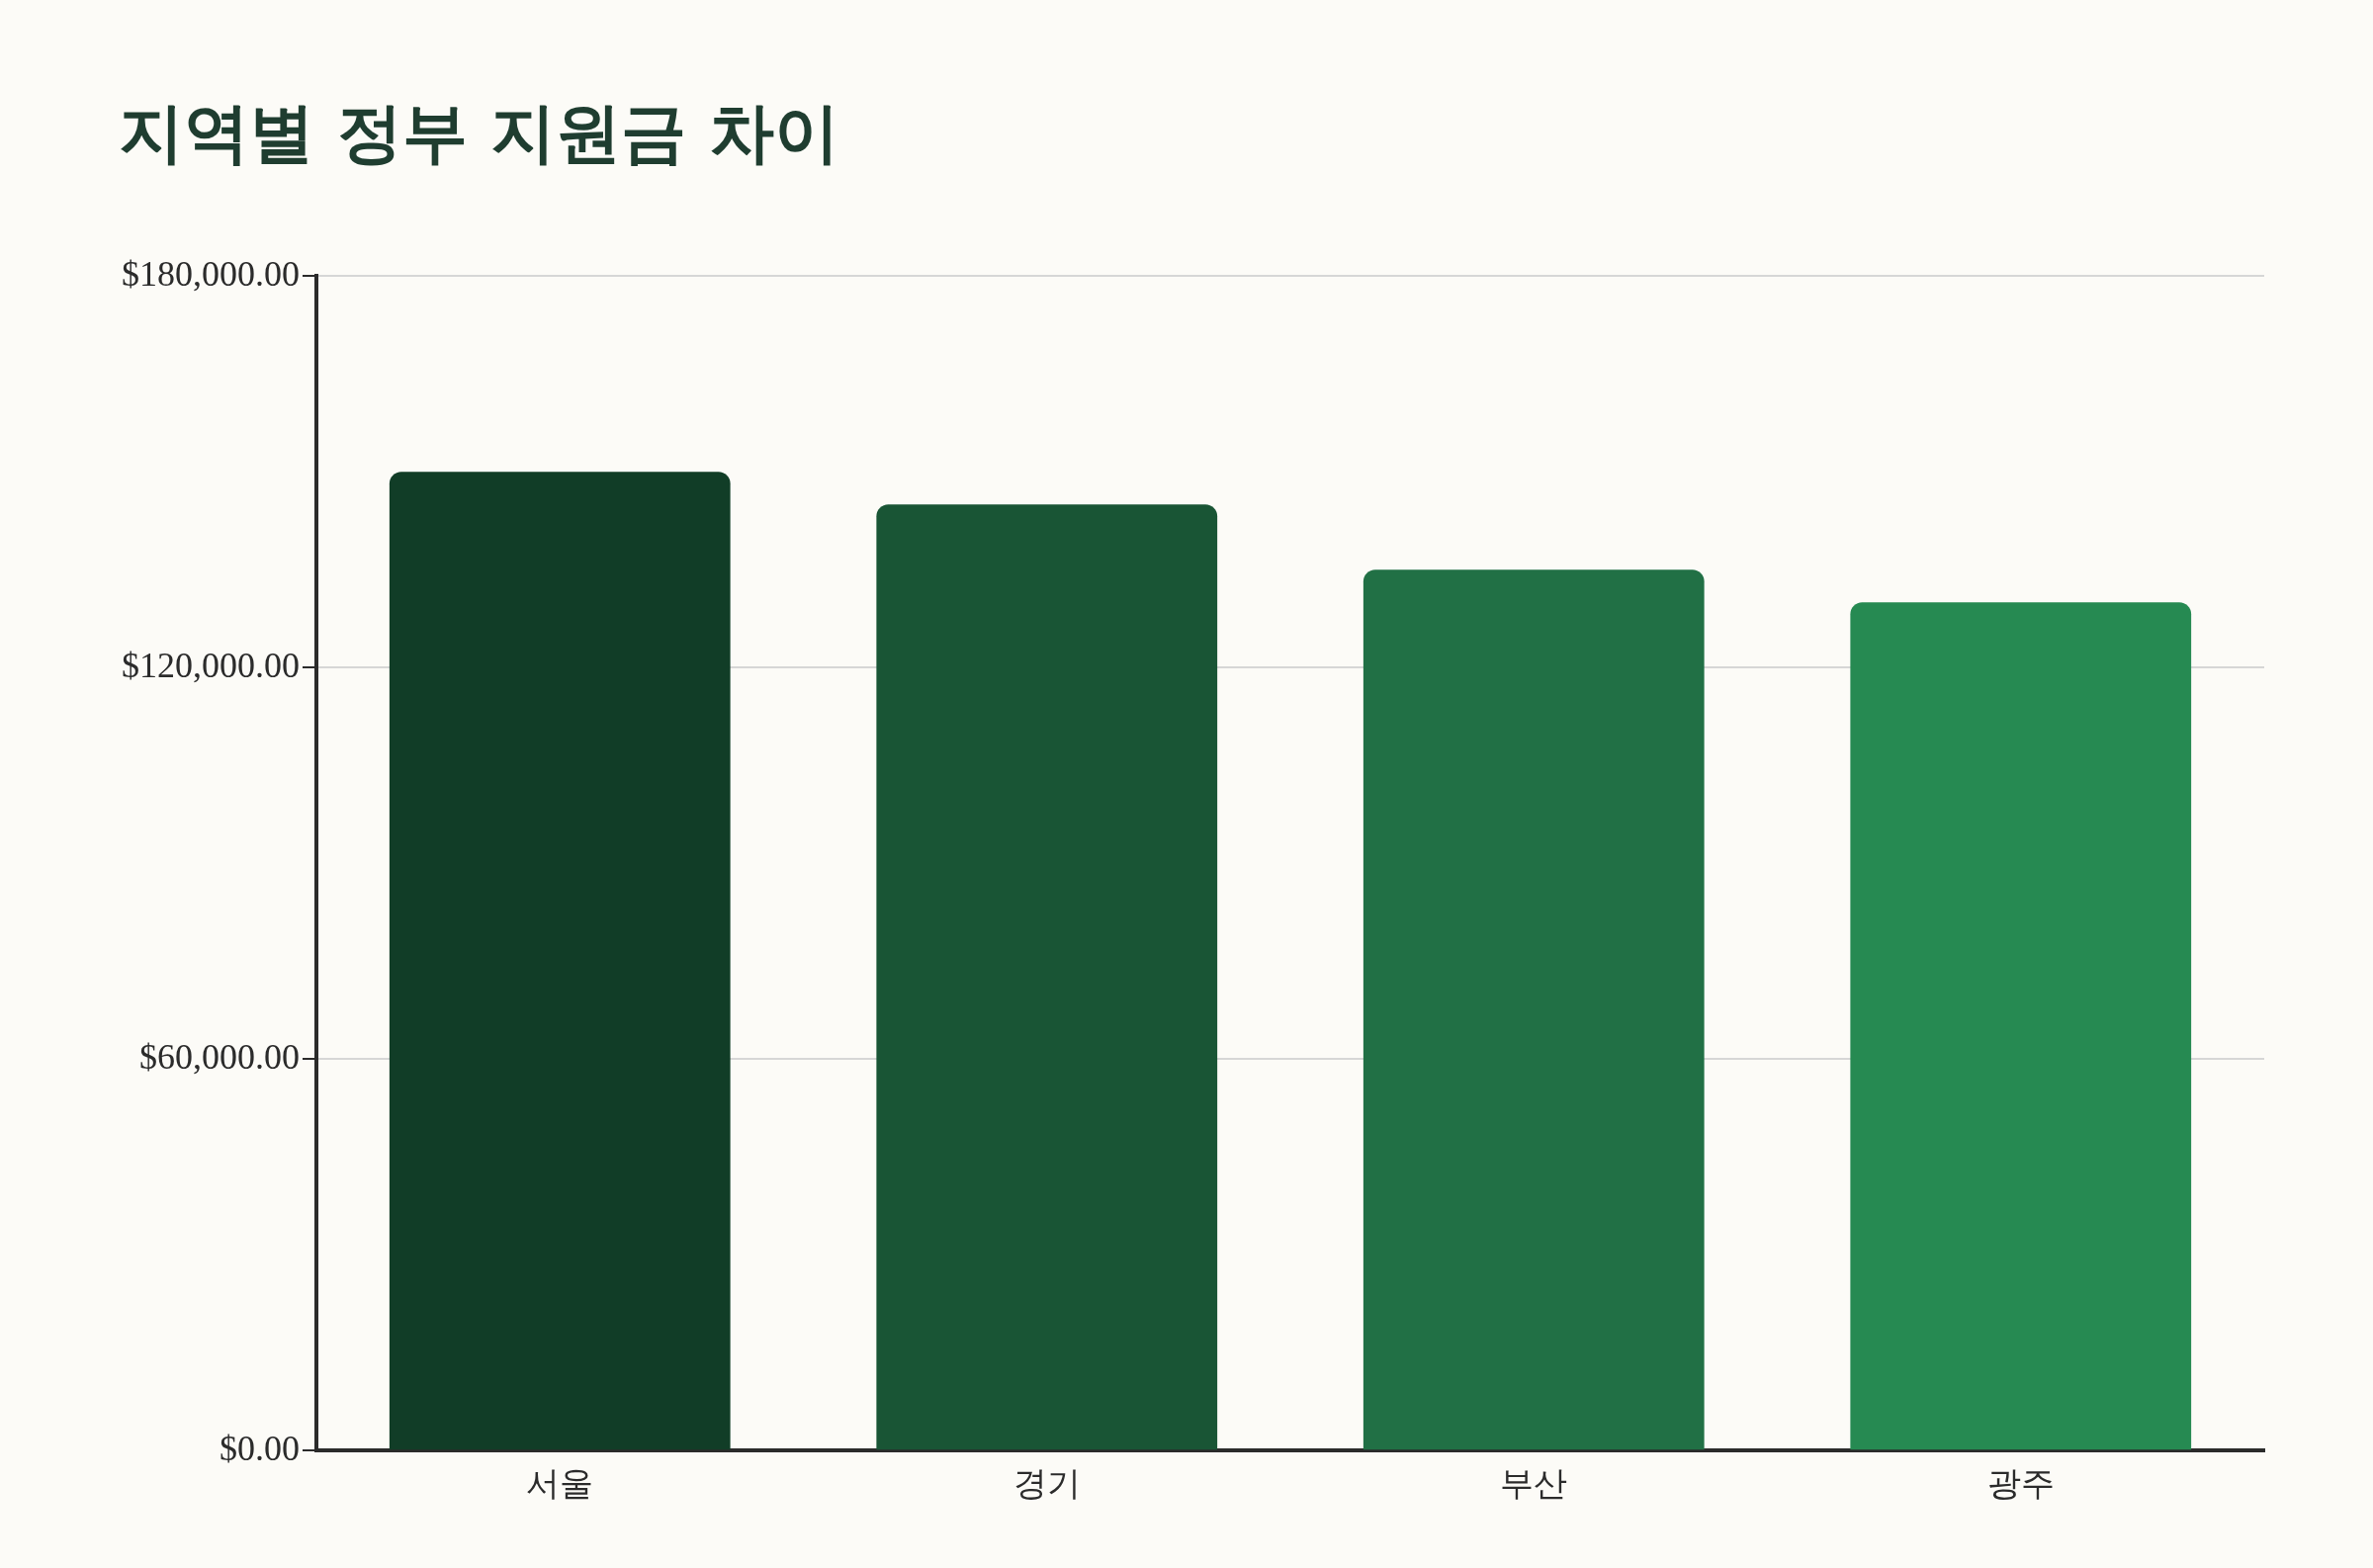  Describe the element at coordinates (260, 1448) in the screenshot. I see `y-tick-label: $0.00` at that location.